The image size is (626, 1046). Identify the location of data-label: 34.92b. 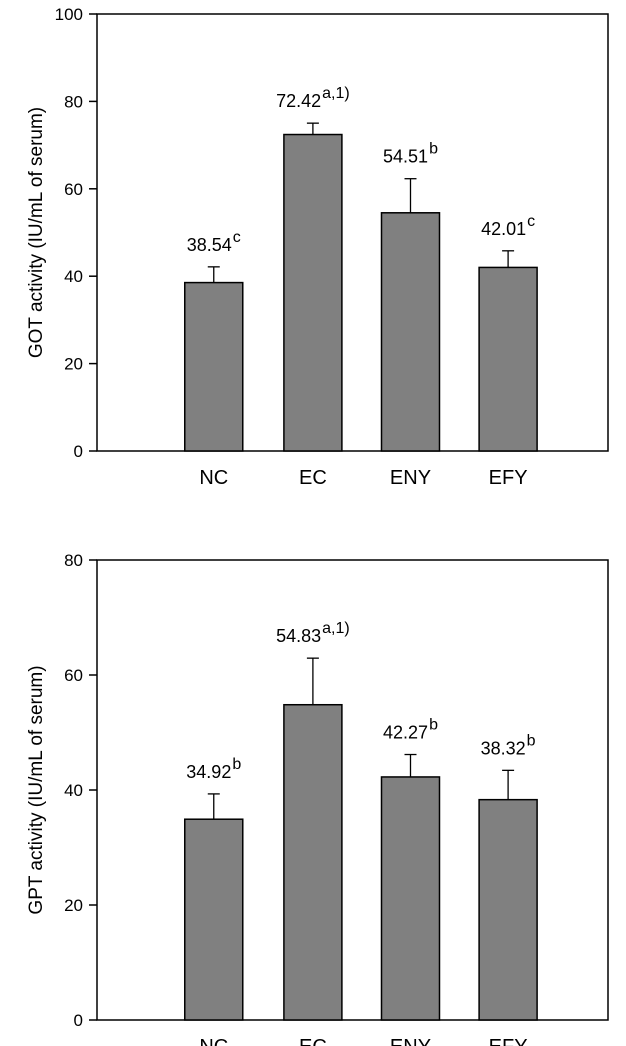
(213, 769).